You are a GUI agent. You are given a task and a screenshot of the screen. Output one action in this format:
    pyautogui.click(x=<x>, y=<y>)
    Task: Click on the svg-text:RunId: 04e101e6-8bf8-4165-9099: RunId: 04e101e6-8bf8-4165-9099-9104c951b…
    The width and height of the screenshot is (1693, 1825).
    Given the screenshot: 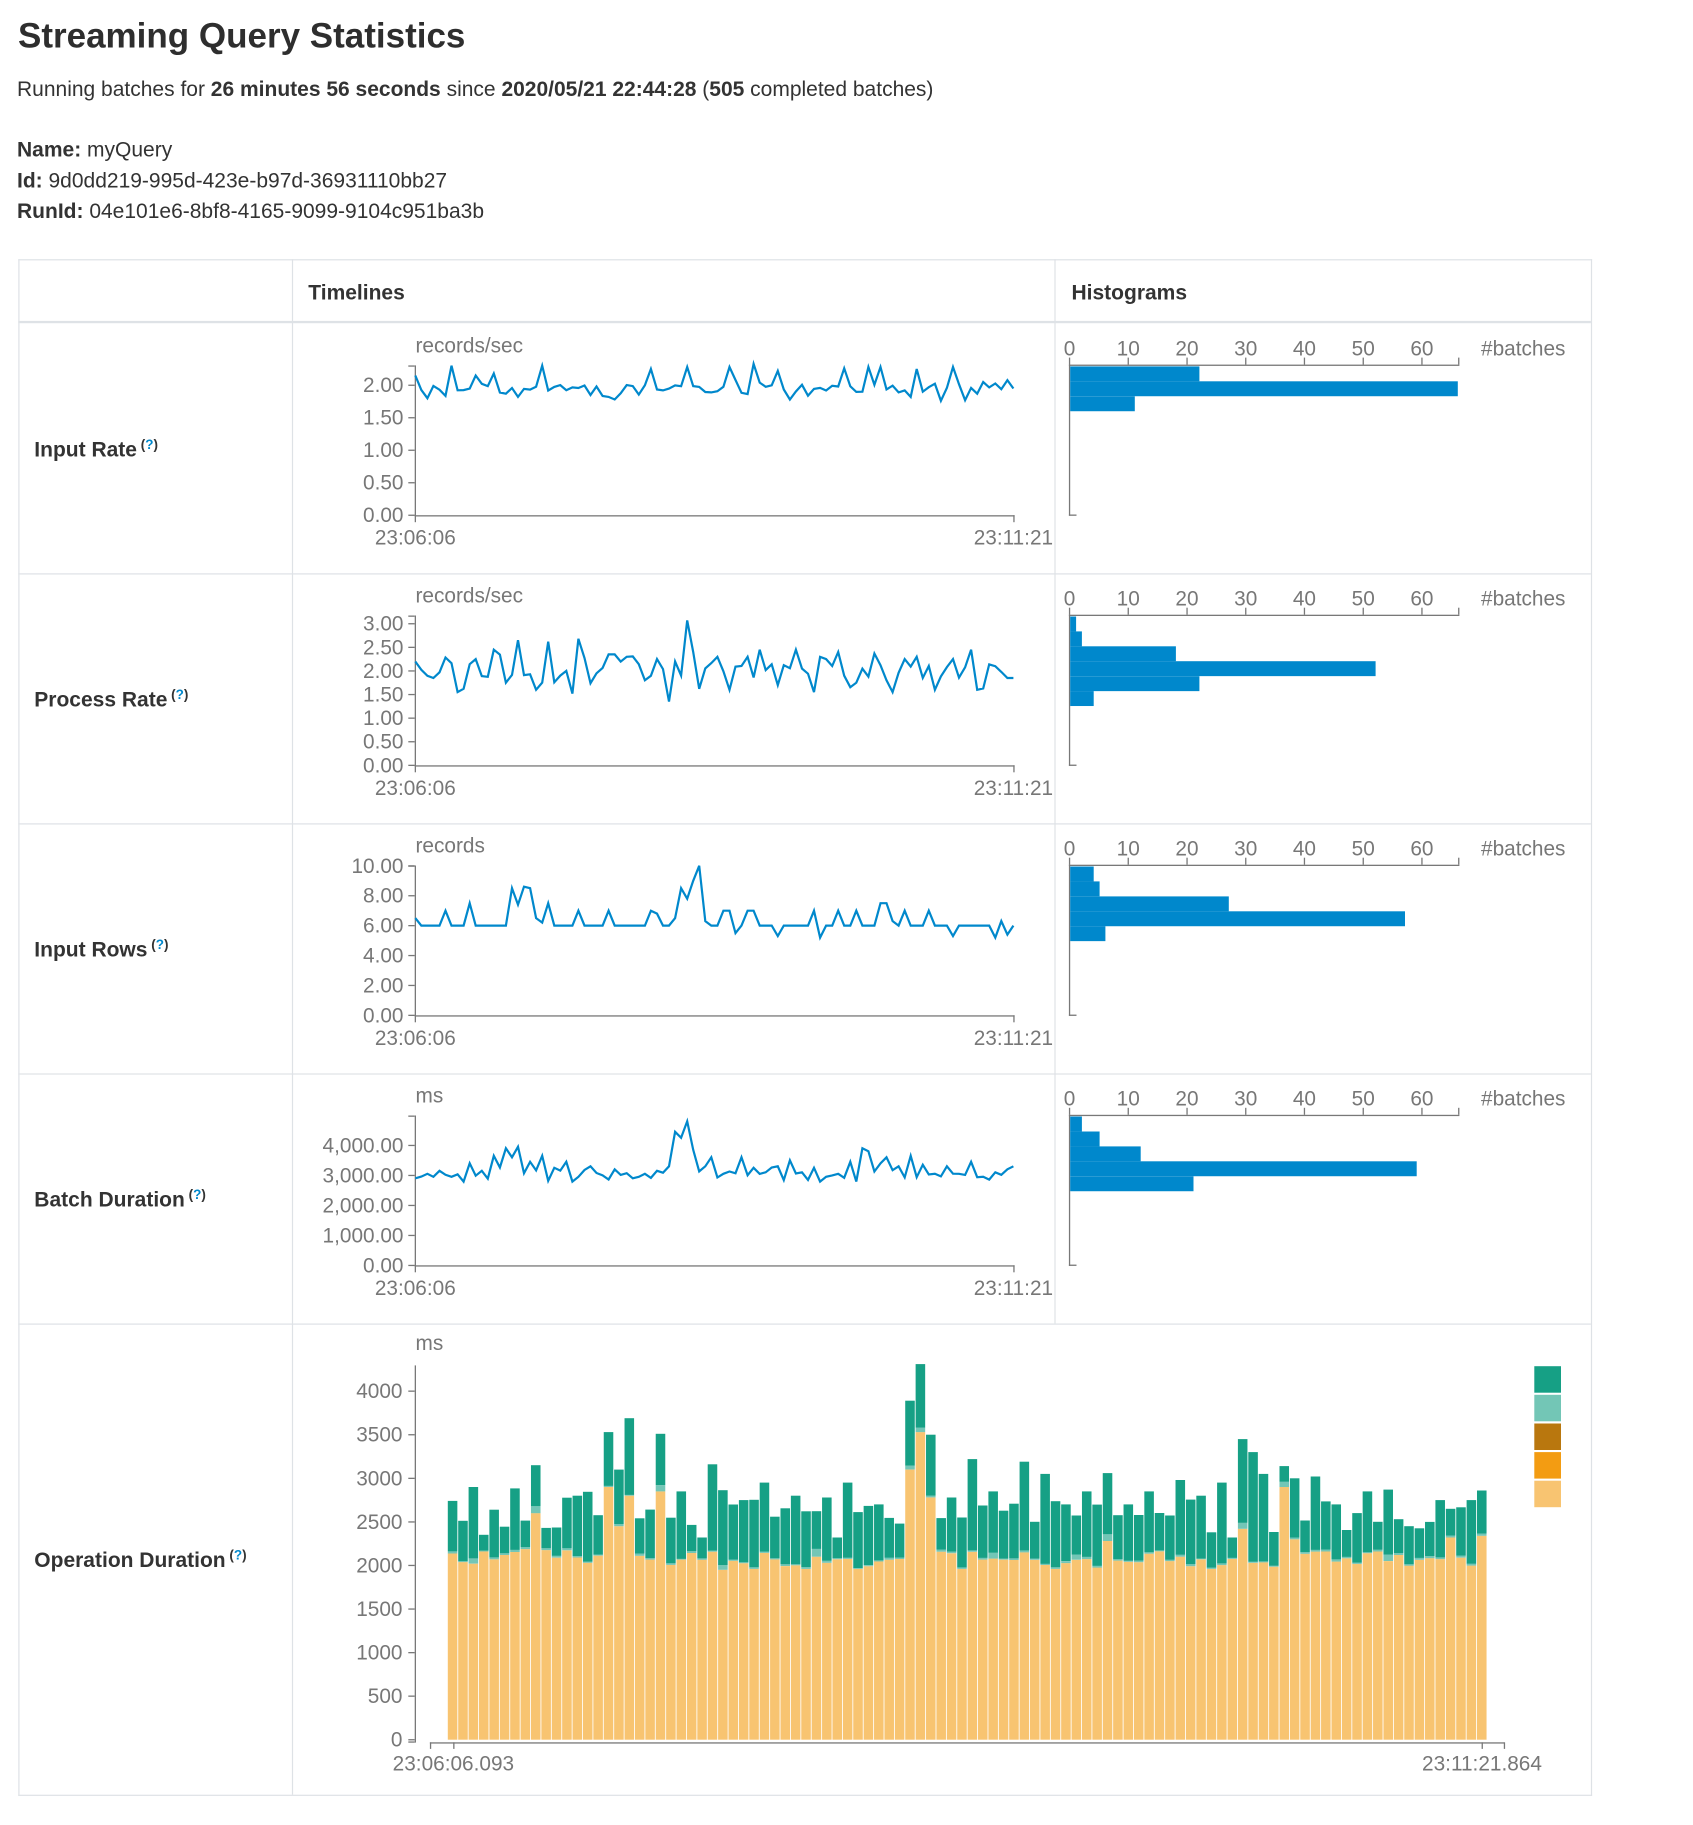 What is the action you would take?
    pyautogui.click(x=250, y=211)
    